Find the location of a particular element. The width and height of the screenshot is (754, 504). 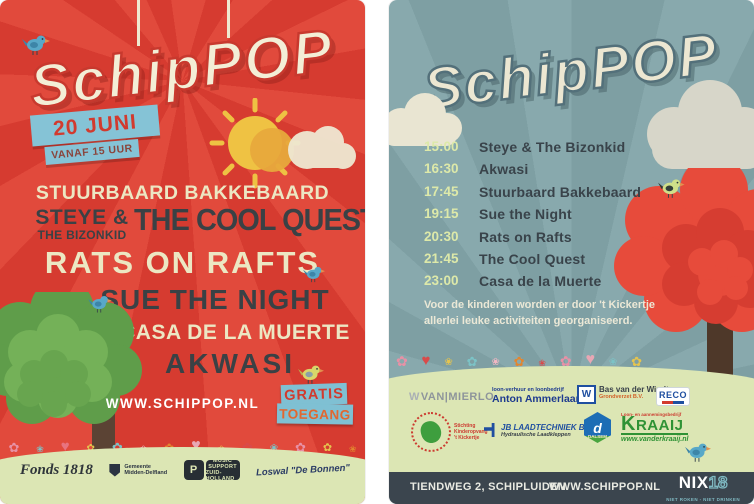

schedule-act: The Cool Quest is located at coordinates (532, 258).